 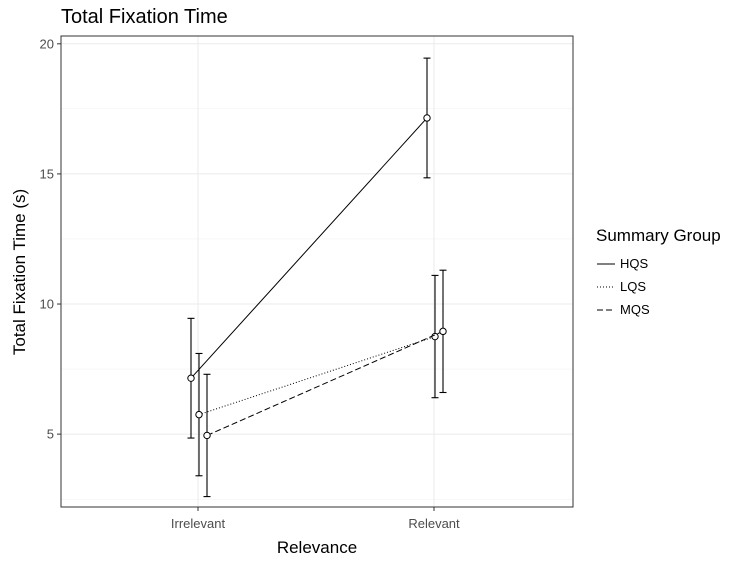 What do you see at coordinates (658, 235) in the screenshot?
I see `legend-title: Summary Group` at bounding box center [658, 235].